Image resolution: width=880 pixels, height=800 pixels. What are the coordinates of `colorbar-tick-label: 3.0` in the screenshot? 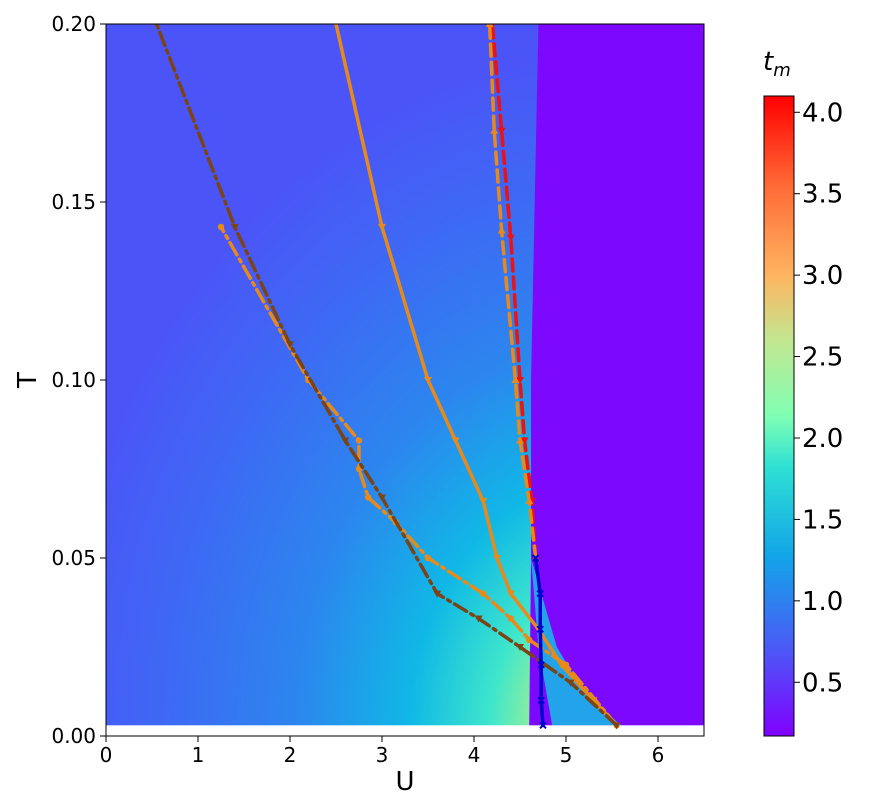 It's located at (822, 276).